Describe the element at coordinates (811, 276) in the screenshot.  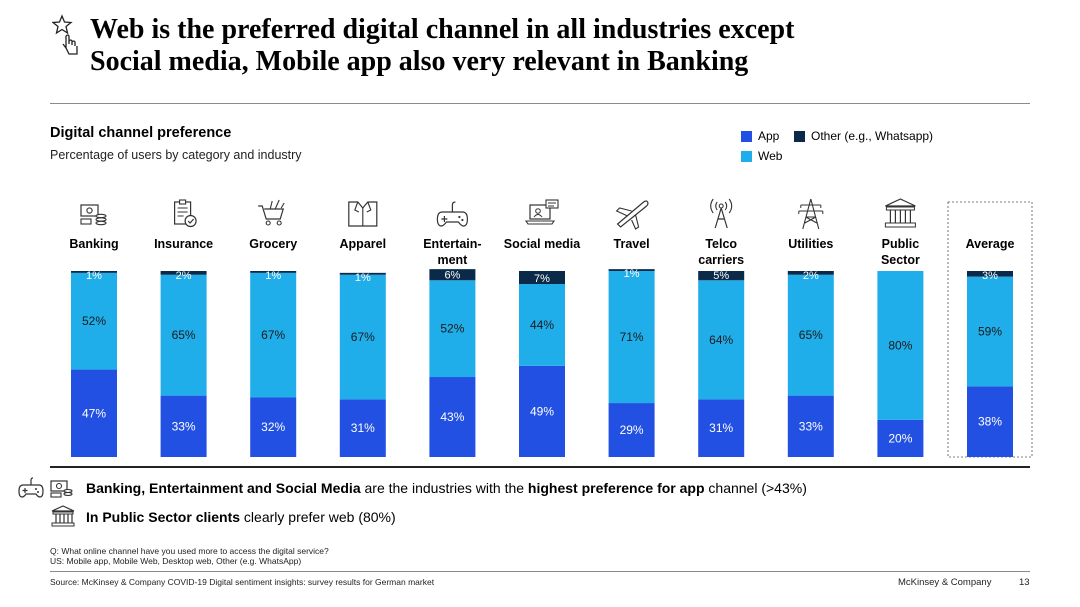
I see `data-label-other-utilities: 2%` at that location.